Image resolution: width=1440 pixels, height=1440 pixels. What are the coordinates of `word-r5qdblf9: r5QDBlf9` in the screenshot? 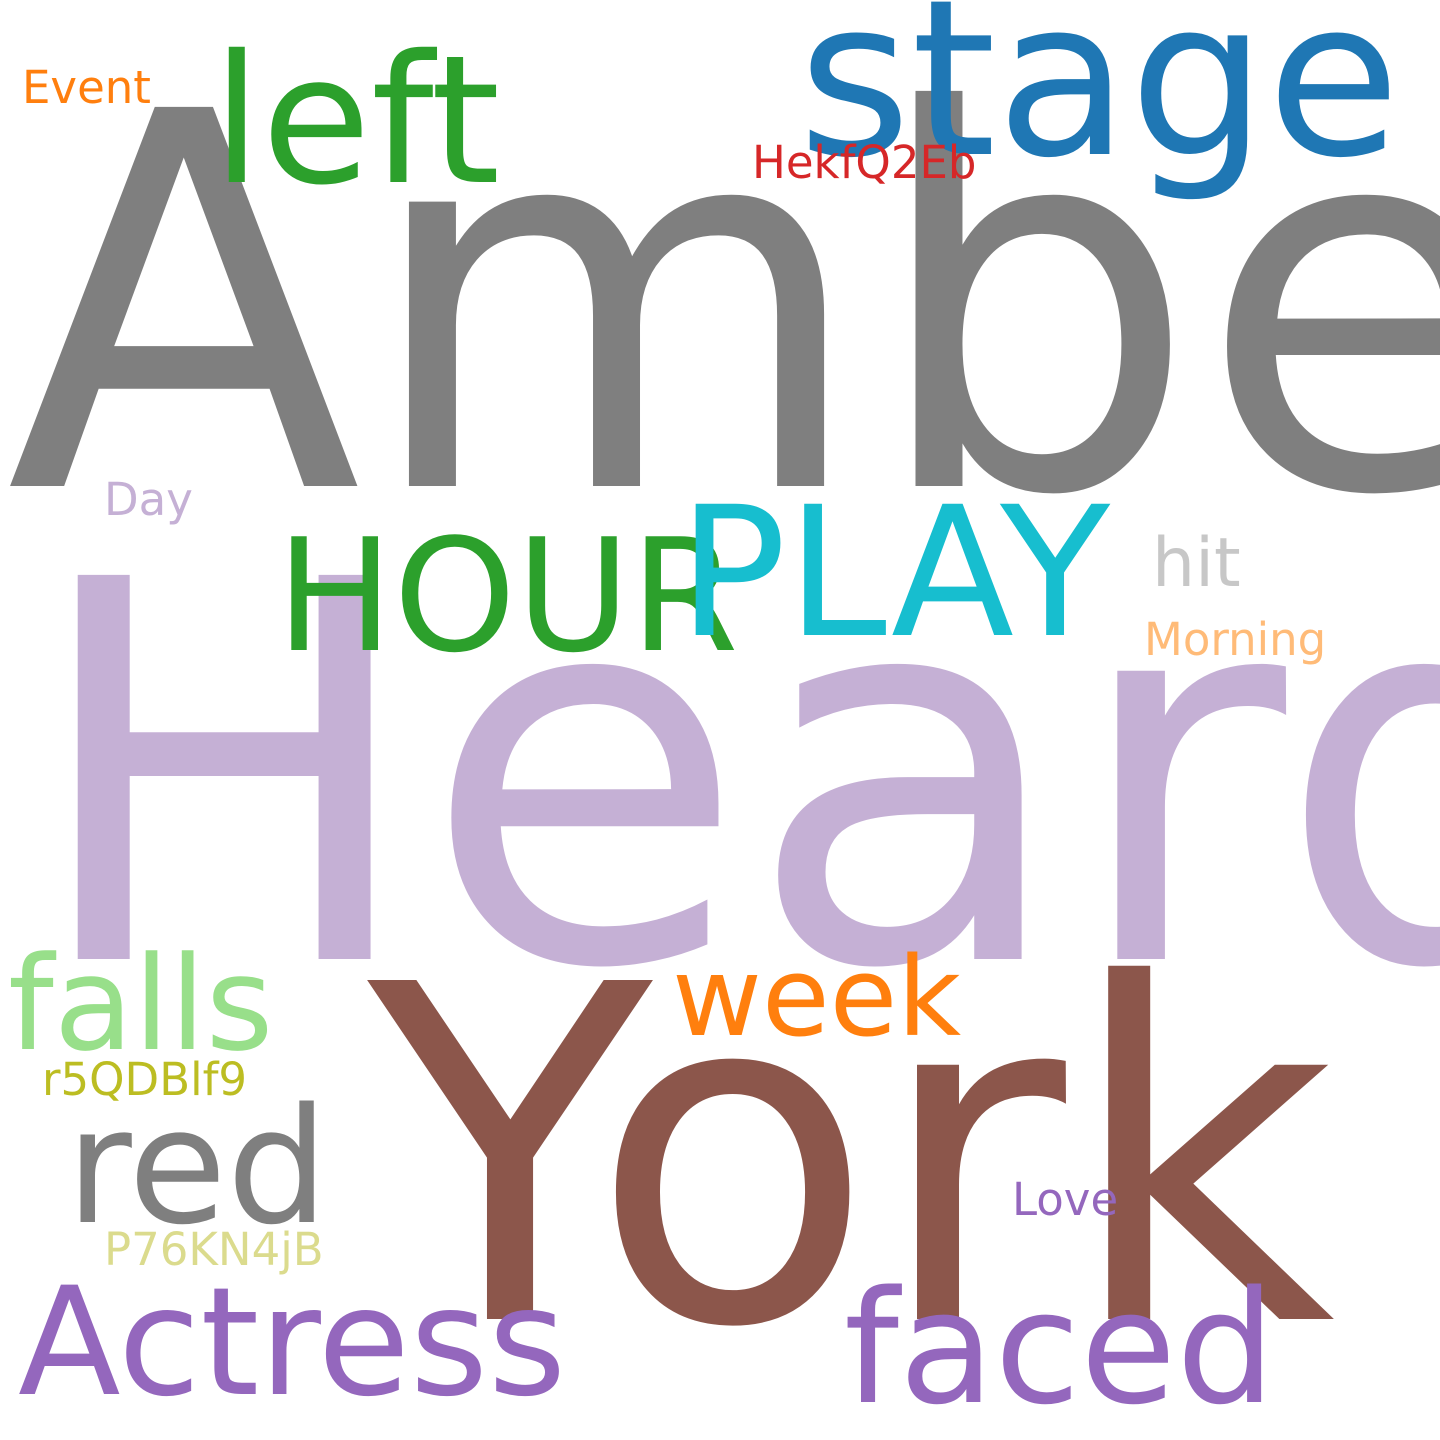 It's located at (145, 1079).